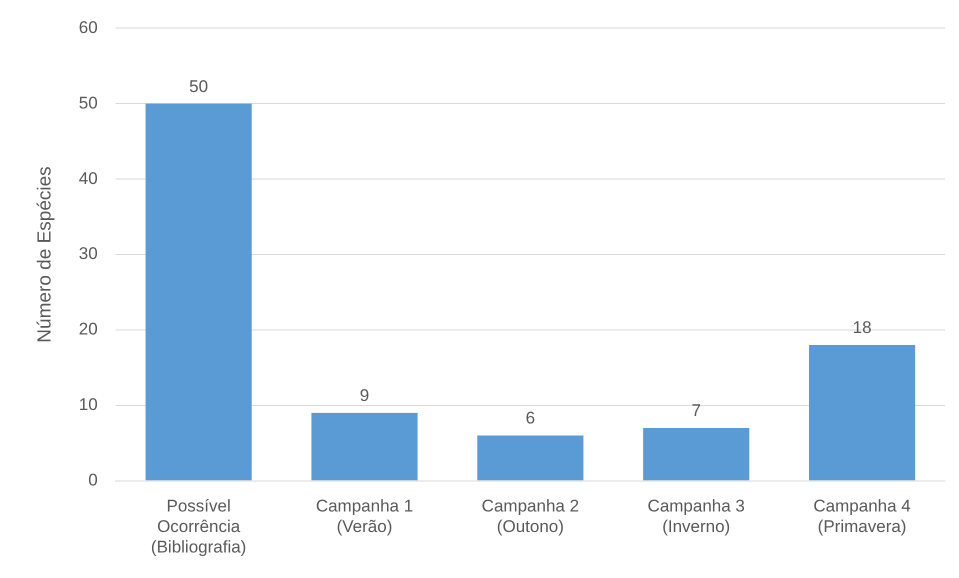 This screenshot has height=578, width=959. I want to click on x-tick-label: Possível Ocorrência (Bibliografia), so click(198, 526).